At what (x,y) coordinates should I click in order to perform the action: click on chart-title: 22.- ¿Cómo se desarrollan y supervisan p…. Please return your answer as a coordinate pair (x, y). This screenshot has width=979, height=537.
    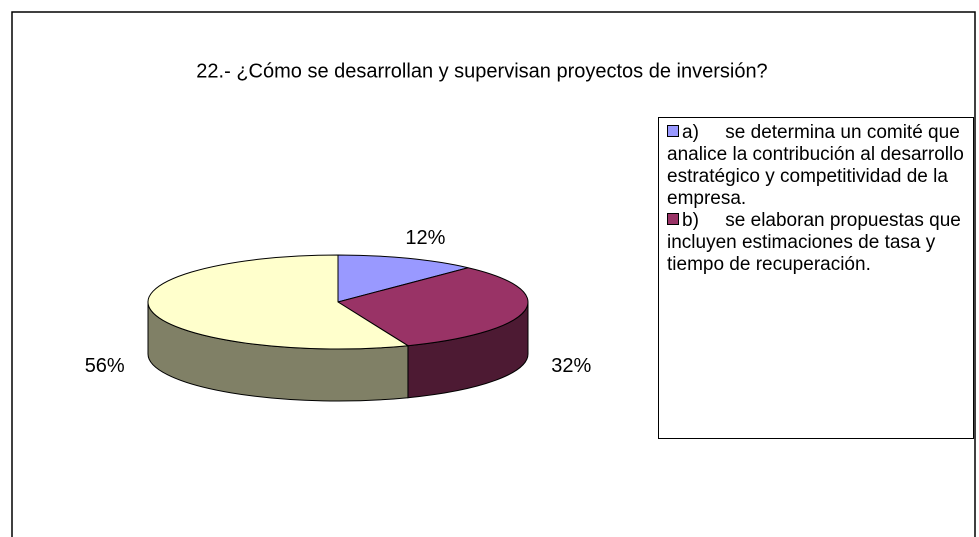
    Looking at the image, I should click on (481, 71).